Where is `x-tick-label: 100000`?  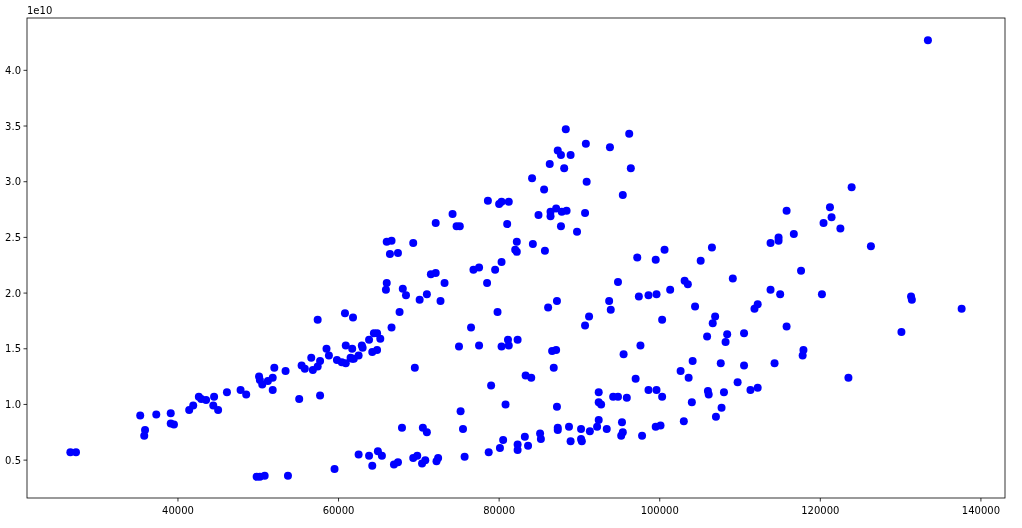 x-tick-label: 100000 is located at coordinates (659, 510).